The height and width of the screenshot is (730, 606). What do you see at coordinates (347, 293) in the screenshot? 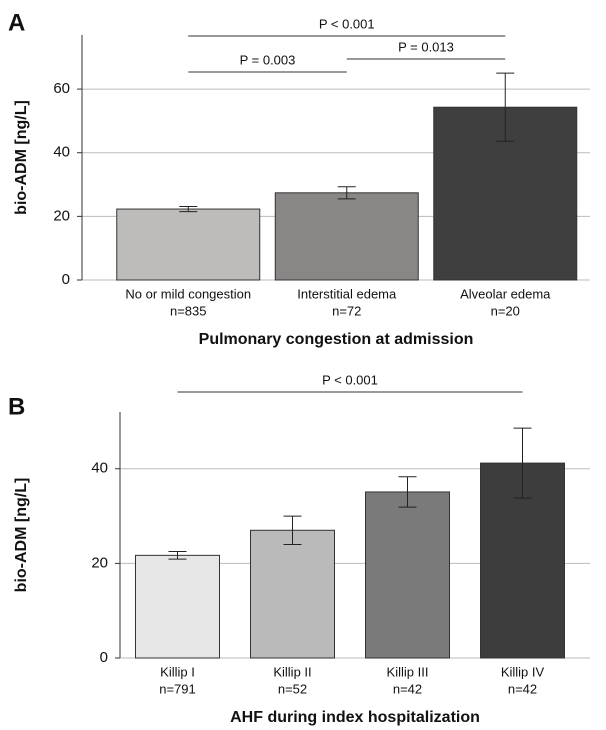
I see `x-tick-label: Interstitial edema` at bounding box center [347, 293].